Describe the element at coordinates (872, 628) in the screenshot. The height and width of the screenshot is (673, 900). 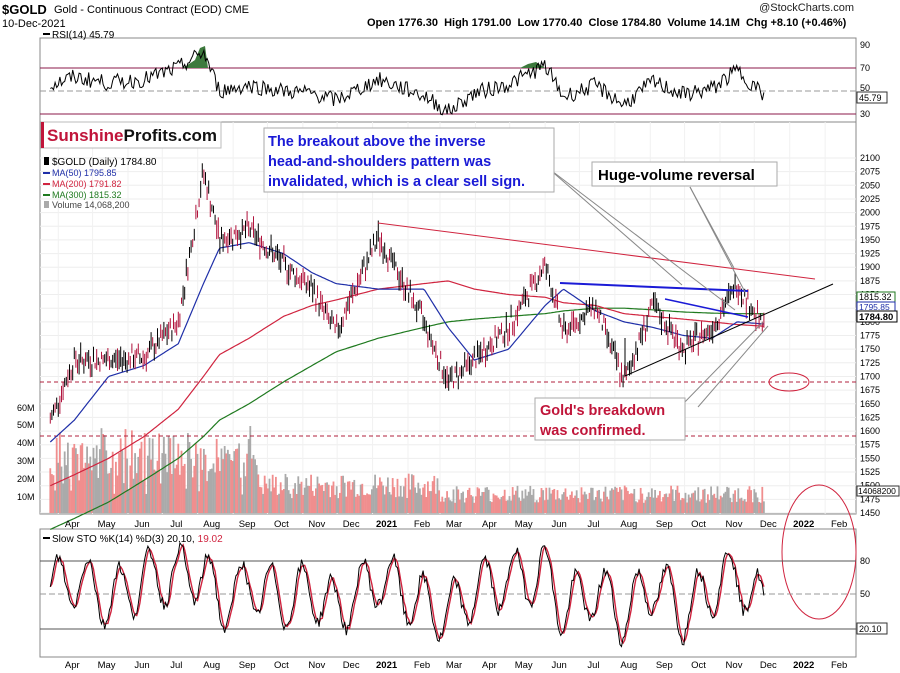
I see `sto-current-badge-box` at that location.